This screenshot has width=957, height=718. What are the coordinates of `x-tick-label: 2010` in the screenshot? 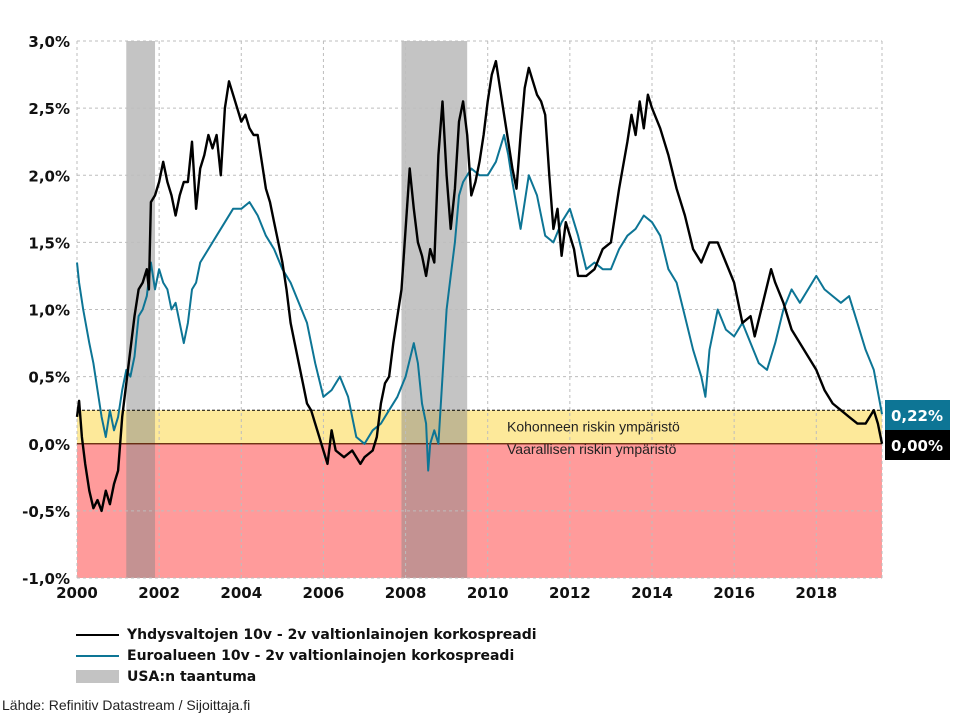 It's located at (488, 593).